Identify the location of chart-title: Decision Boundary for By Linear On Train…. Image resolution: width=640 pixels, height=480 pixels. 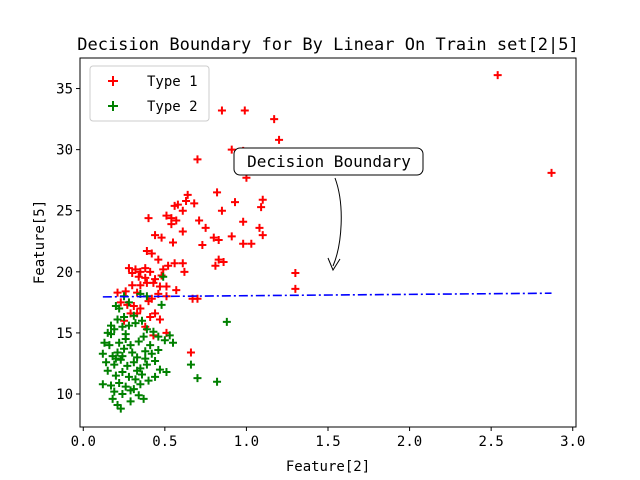
(328, 45).